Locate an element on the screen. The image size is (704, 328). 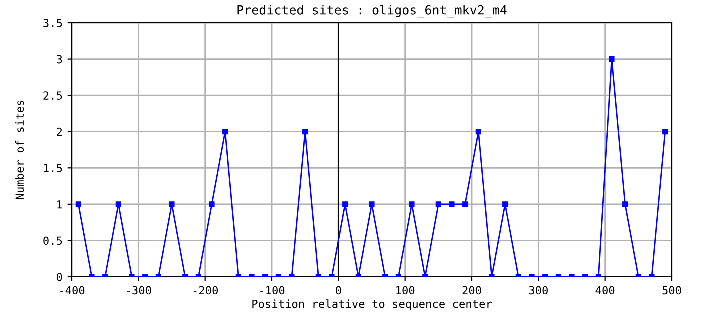
x-tick-label: 400 is located at coordinates (605, 290).